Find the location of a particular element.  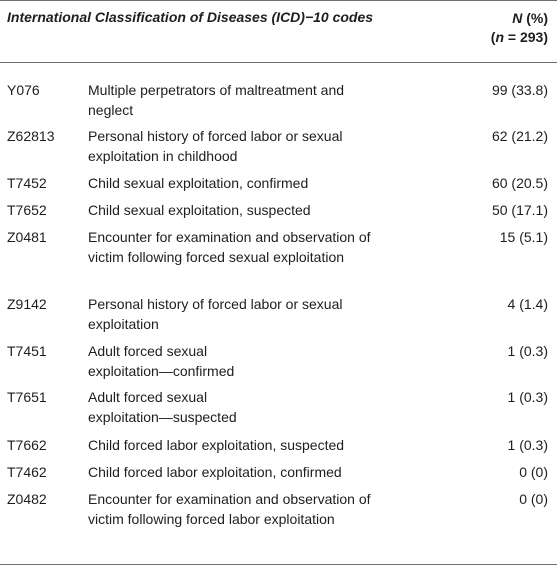

icd-code: Z0482 is located at coordinates (27, 499).